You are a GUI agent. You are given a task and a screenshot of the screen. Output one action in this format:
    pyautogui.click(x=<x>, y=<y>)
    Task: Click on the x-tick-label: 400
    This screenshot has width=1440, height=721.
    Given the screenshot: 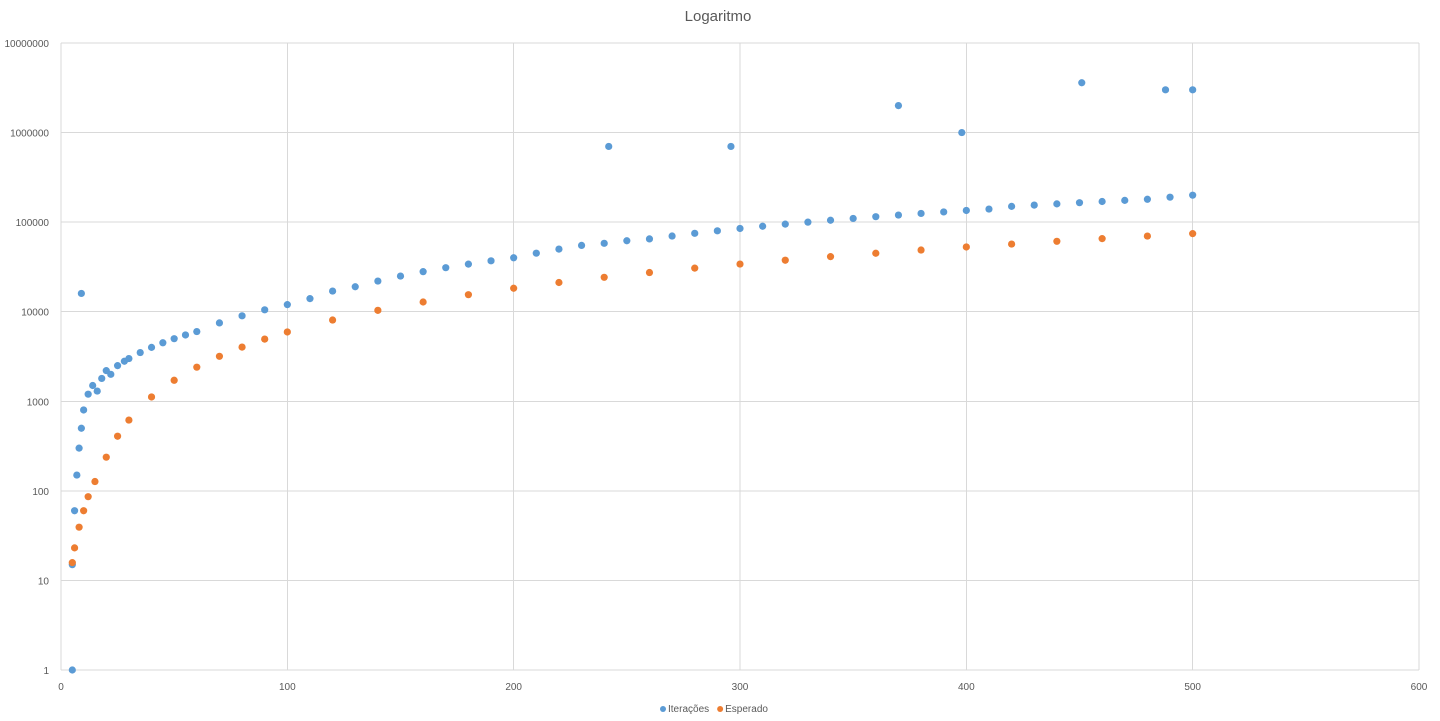 What is the action you would take?
    pyautogui.click(x=966, y=687)
    